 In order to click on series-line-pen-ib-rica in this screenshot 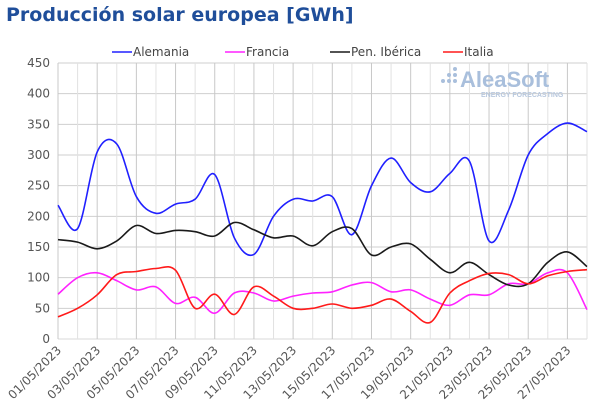, I will do `click(322, 254)`.